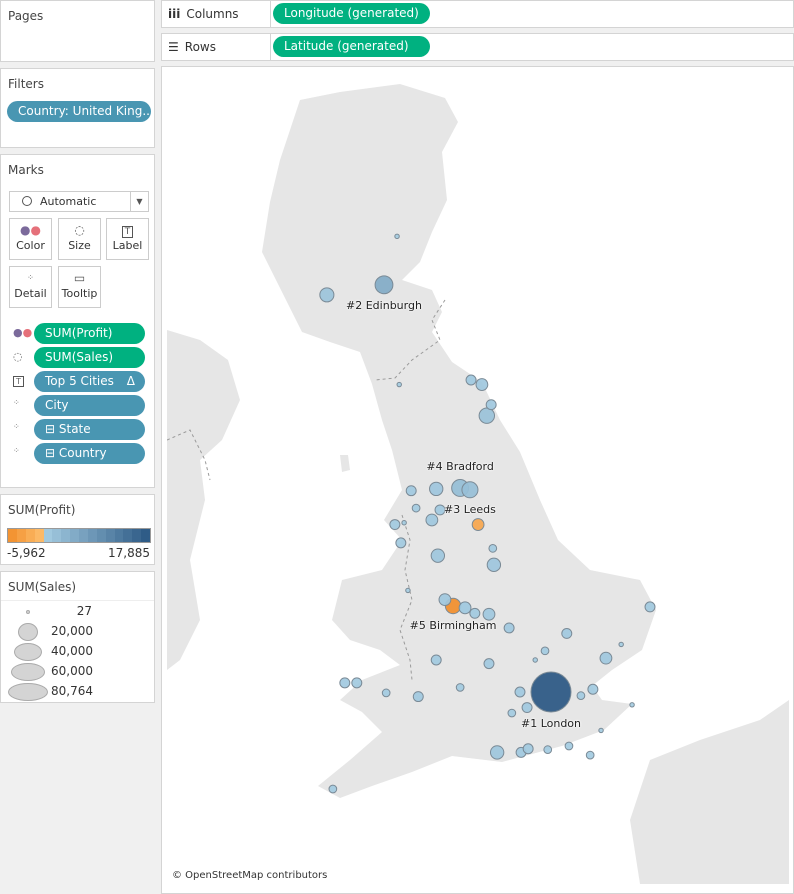  What do you see at coordinates (26, 170) in the screenshot?
I see `marks-title: Marks` at bounding box center [26, 170].